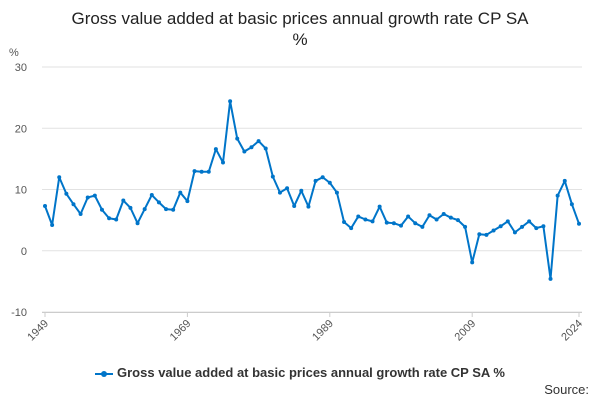 This screenshot has width=600, height=400. What do you see at coordinates (21, 68) in the screenshot?
I see `y-tick-label: 30` at bounding box center [21, 68].